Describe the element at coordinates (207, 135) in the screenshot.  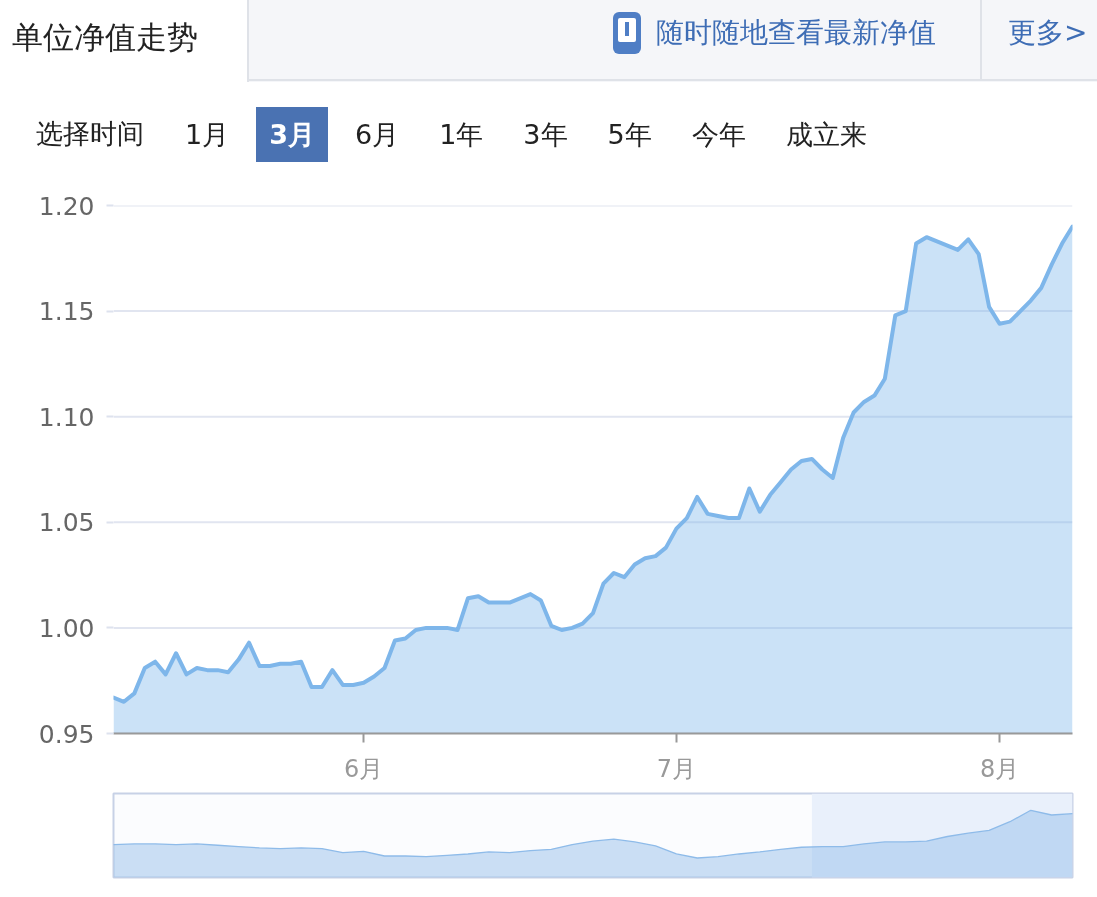
I see `text: 1月` at that location.